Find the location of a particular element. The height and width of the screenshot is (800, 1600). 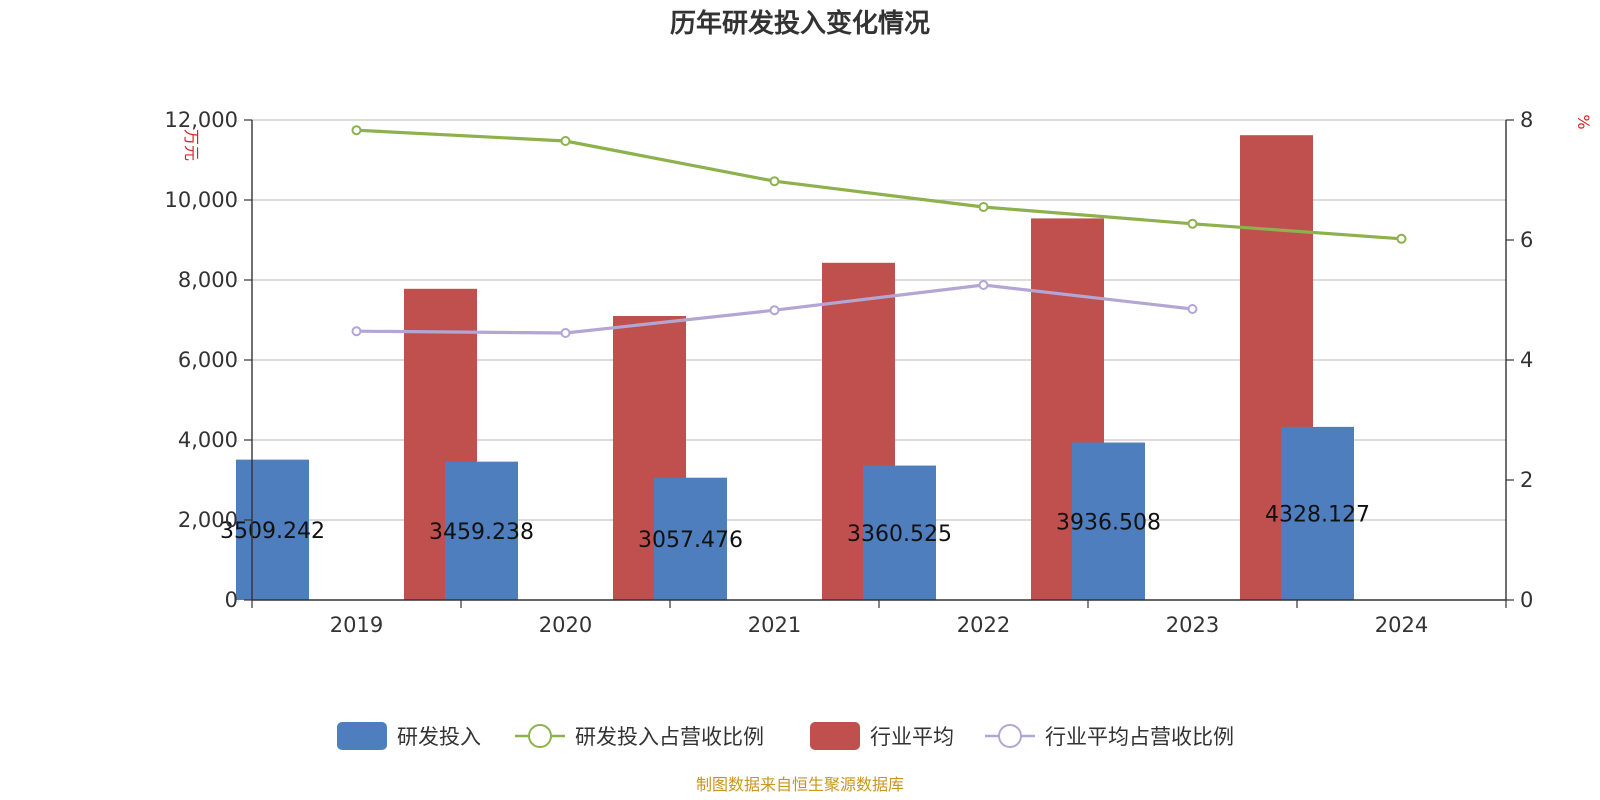

x-axis-tick-label: 2023 is located at coordinates (1192, 625).